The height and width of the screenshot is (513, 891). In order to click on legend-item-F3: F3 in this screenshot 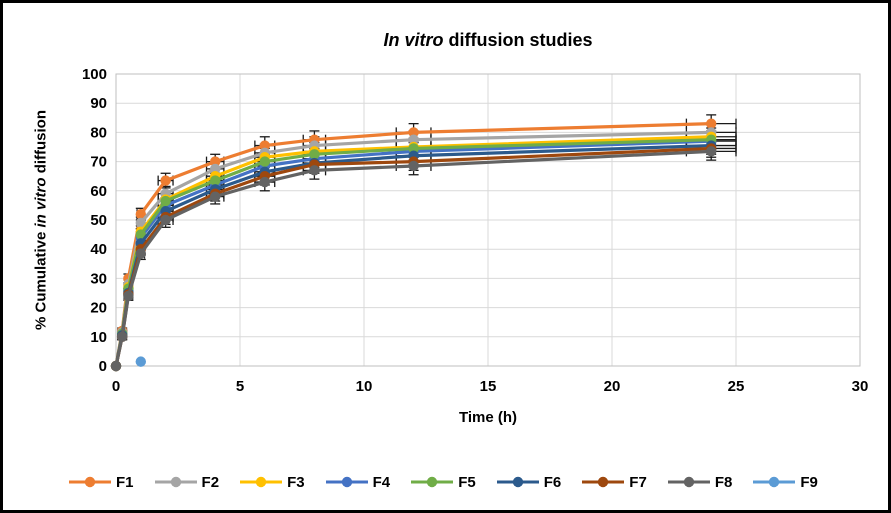, I will do `click(272, 482)`.